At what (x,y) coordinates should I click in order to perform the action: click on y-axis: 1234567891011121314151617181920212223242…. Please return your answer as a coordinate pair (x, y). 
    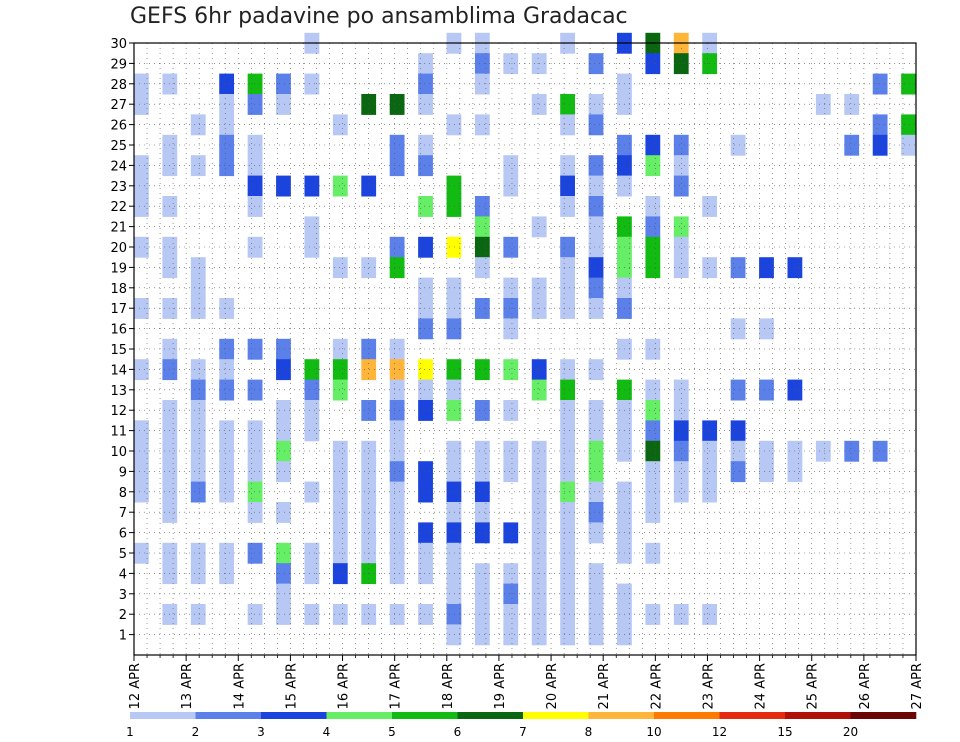
    Looking at the image, I should click on (122, 340).